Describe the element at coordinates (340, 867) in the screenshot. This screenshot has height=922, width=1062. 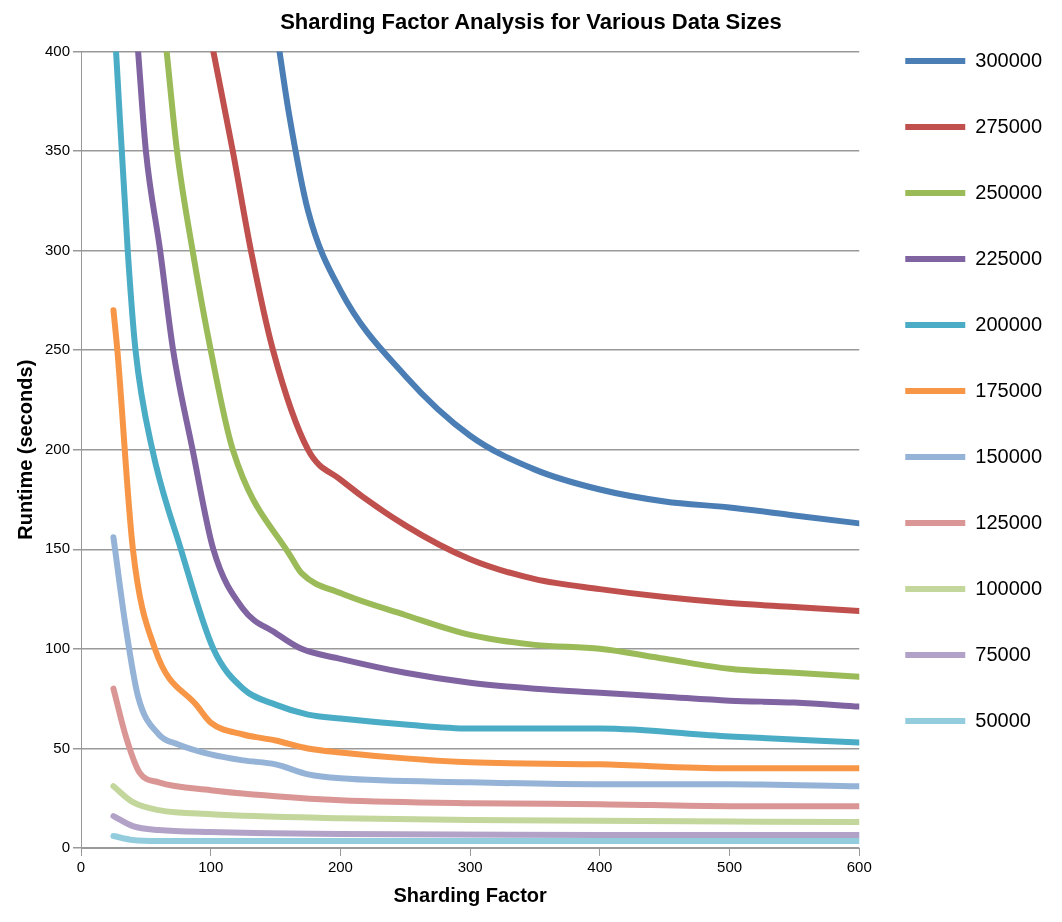
I see `x-tick-label: 200` at that location.